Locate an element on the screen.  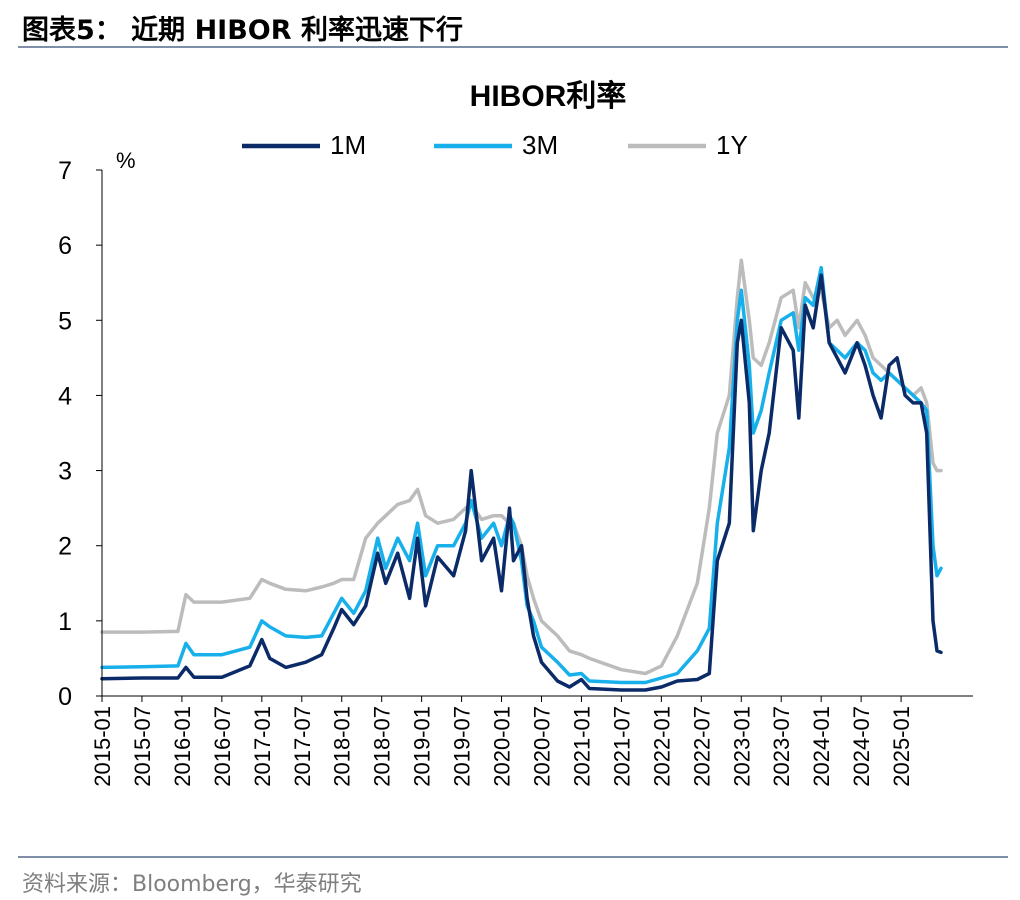
x-tick-label: 2018-01 is located at coordinates (342, 746).